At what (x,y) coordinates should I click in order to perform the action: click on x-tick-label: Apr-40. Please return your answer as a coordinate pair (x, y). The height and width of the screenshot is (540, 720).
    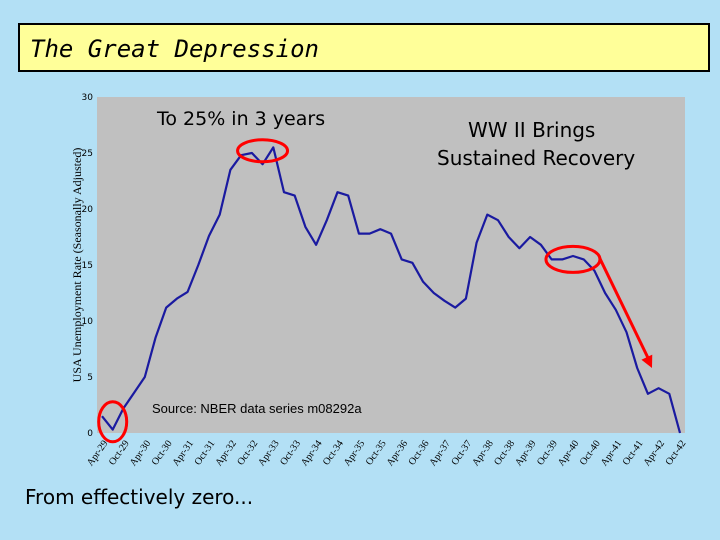
    Looking at the image, I should click on (568, 453).